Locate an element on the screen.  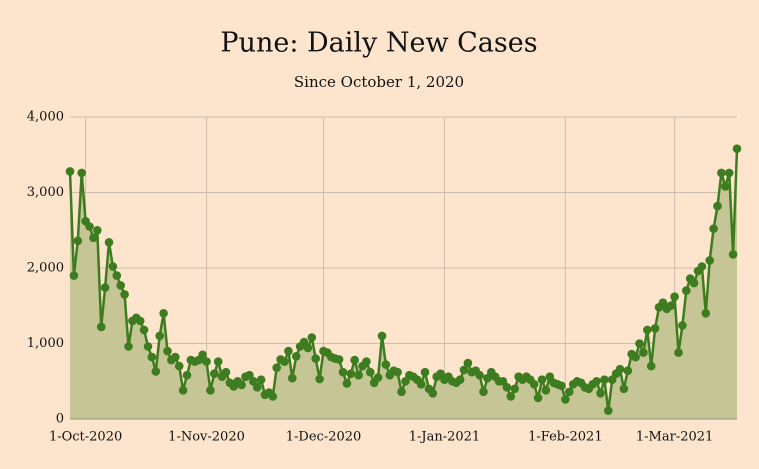
y-tick-label: 2,000 is located at coordinates (45, 268).